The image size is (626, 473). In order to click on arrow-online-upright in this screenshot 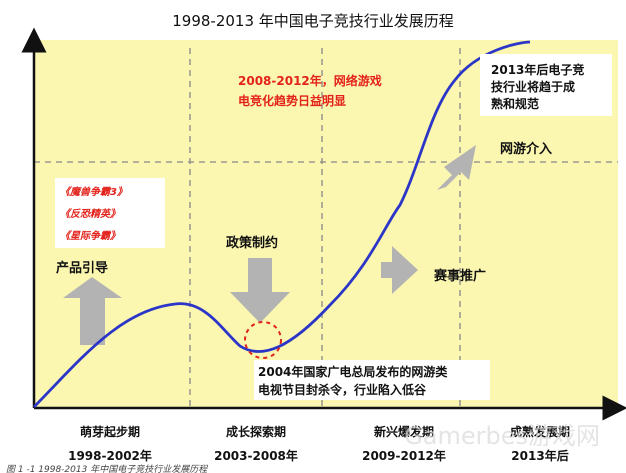, I will do `click(456, 167)`.